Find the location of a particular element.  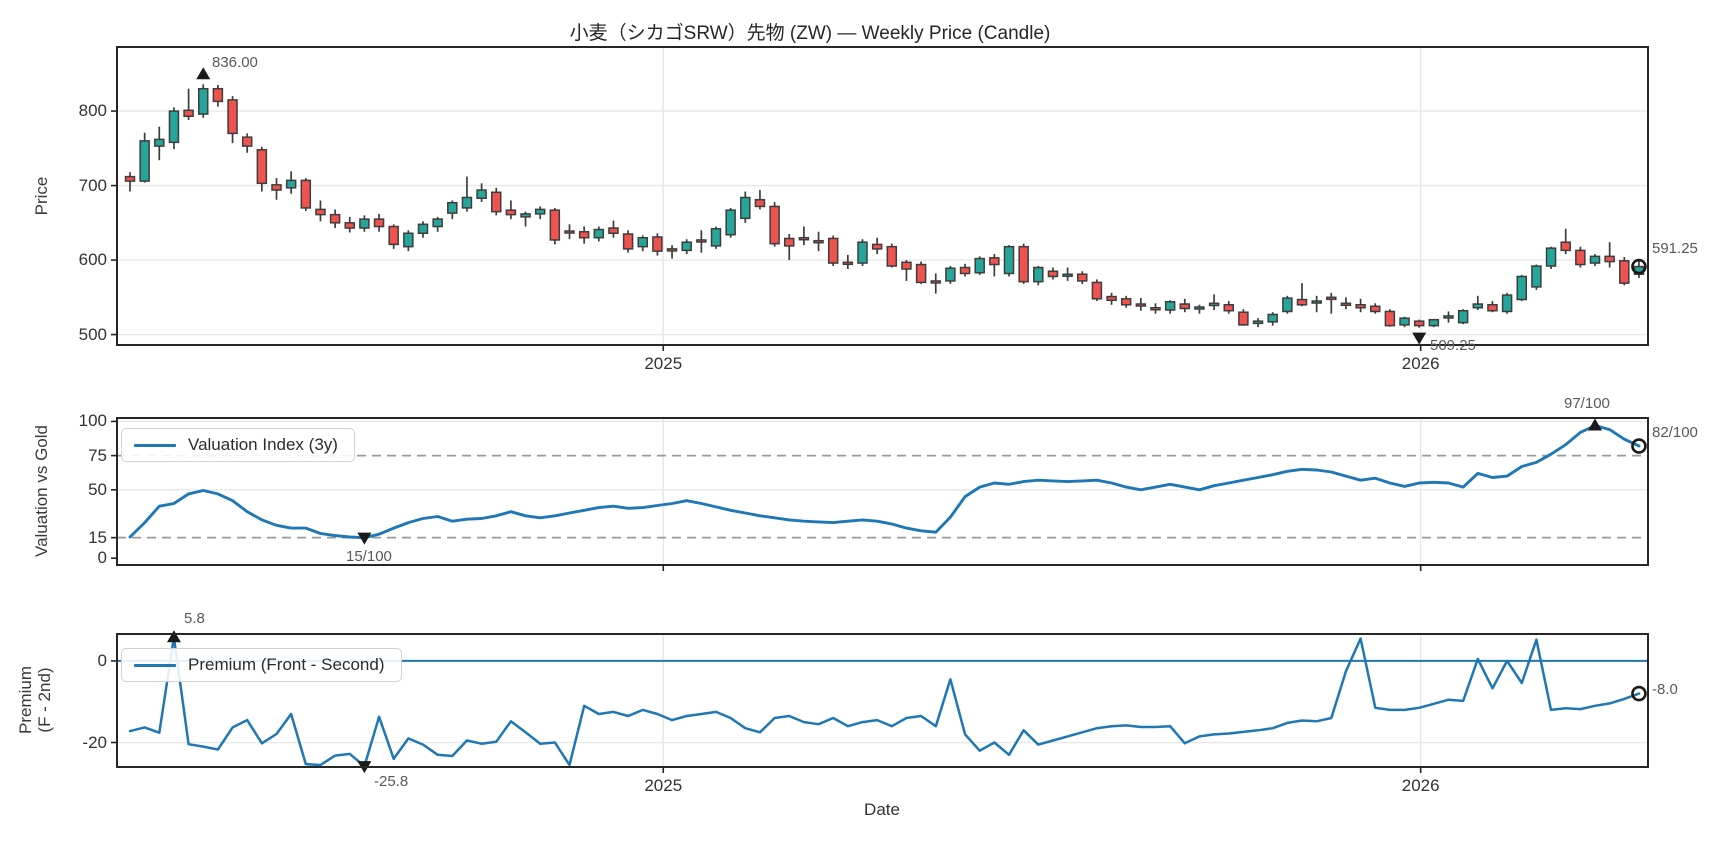

valuation-legend-label: Valuation Index (3y) is located at coordinates (263, 444).